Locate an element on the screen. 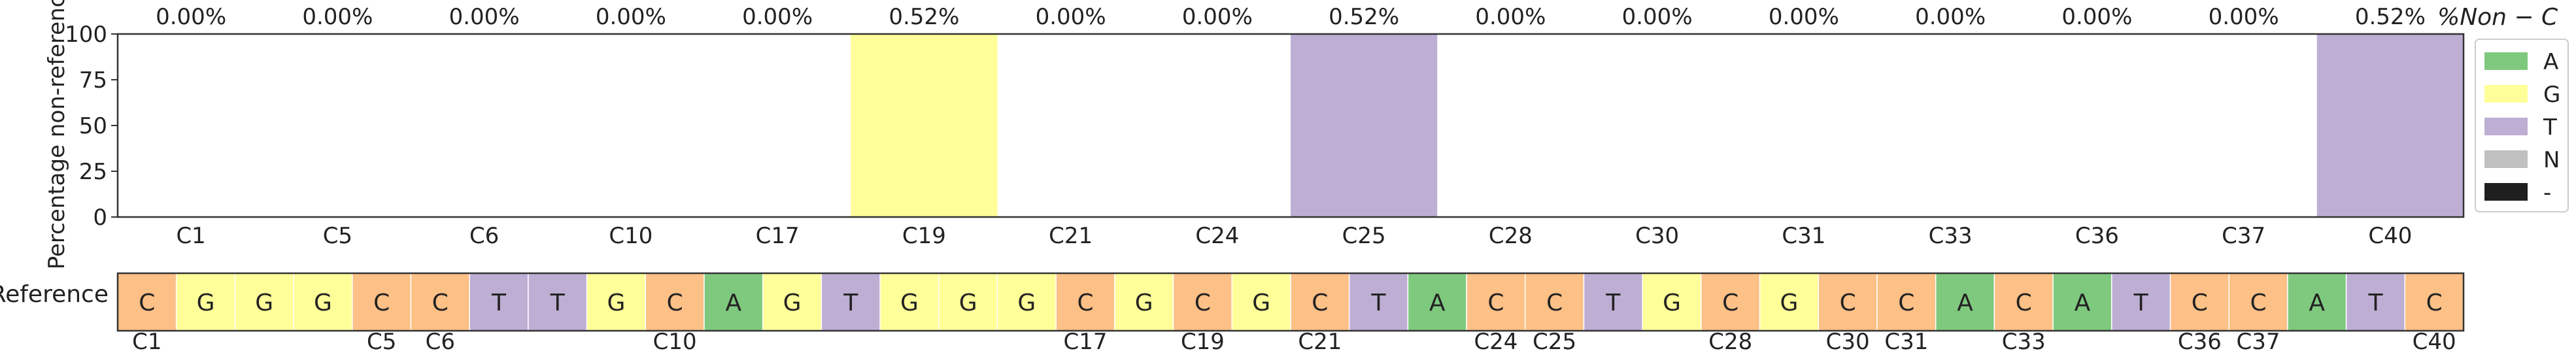 The image size is (2576, 353). x-tick-label: C24 is located at coordinates (1217, 236).